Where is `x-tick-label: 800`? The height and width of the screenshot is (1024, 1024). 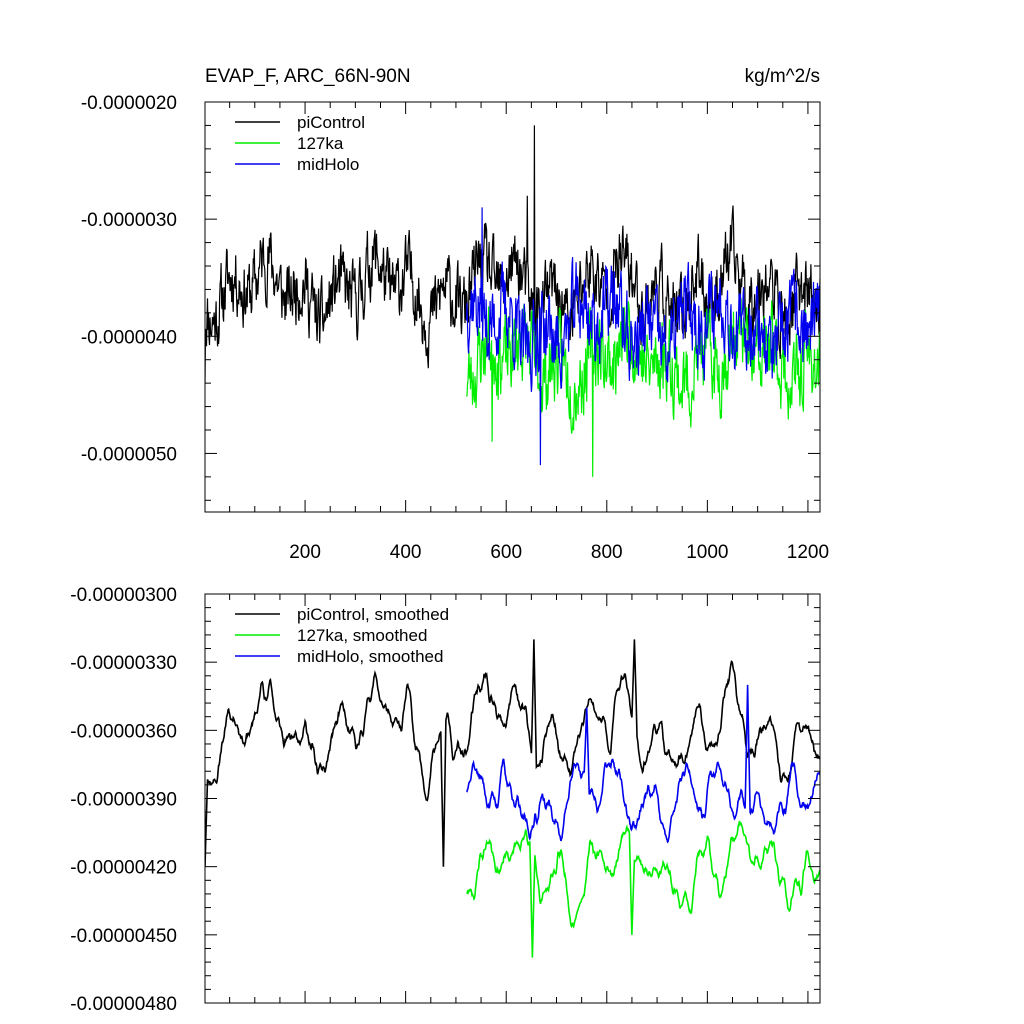 x-tick-label: 800 is located at coordinates (607, 552).